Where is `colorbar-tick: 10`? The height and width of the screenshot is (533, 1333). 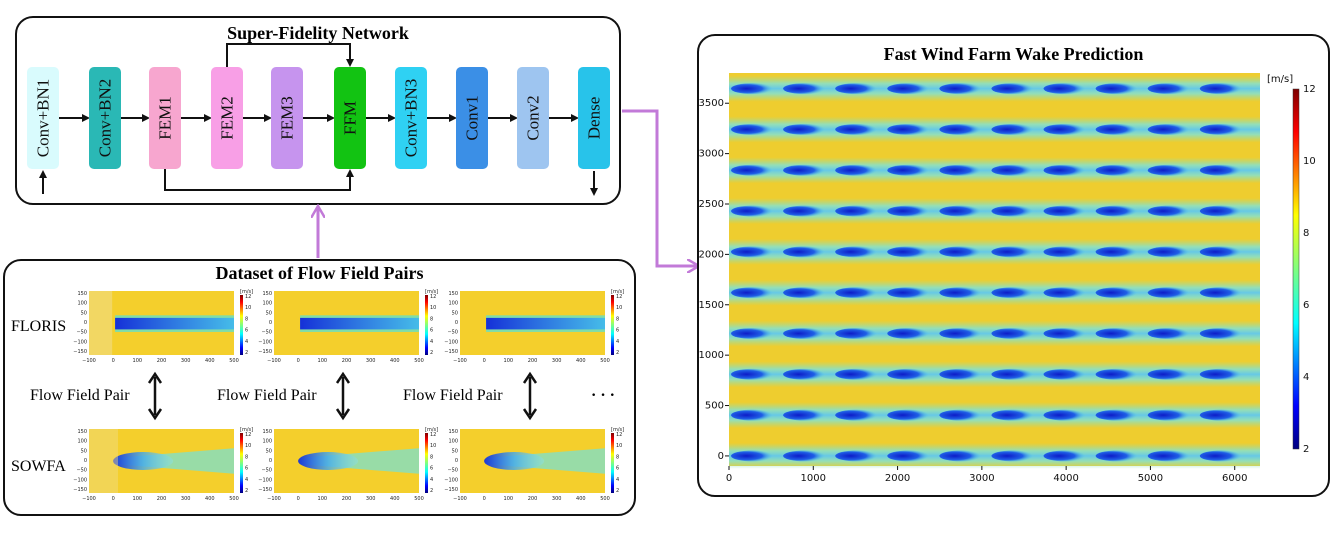
colorbar-tick: 10 is located at coordinates (1309, 161).